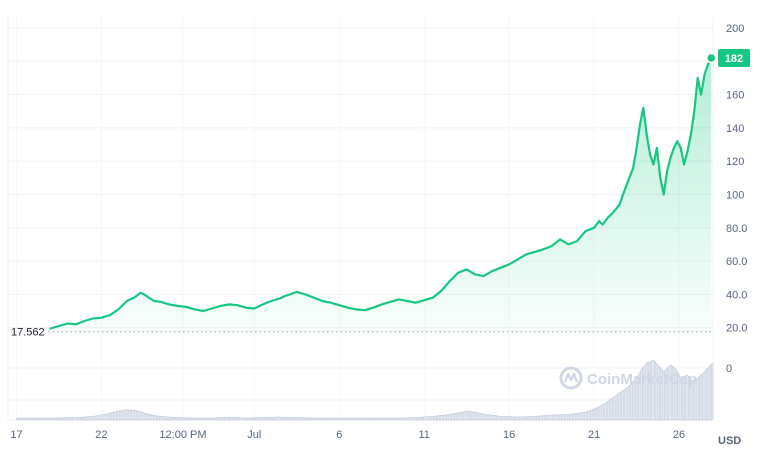  What do you see at coordinates (736, 295) in the screenshot?
I see `y-tick-label: 40.0` at bounding box center [736, 295].